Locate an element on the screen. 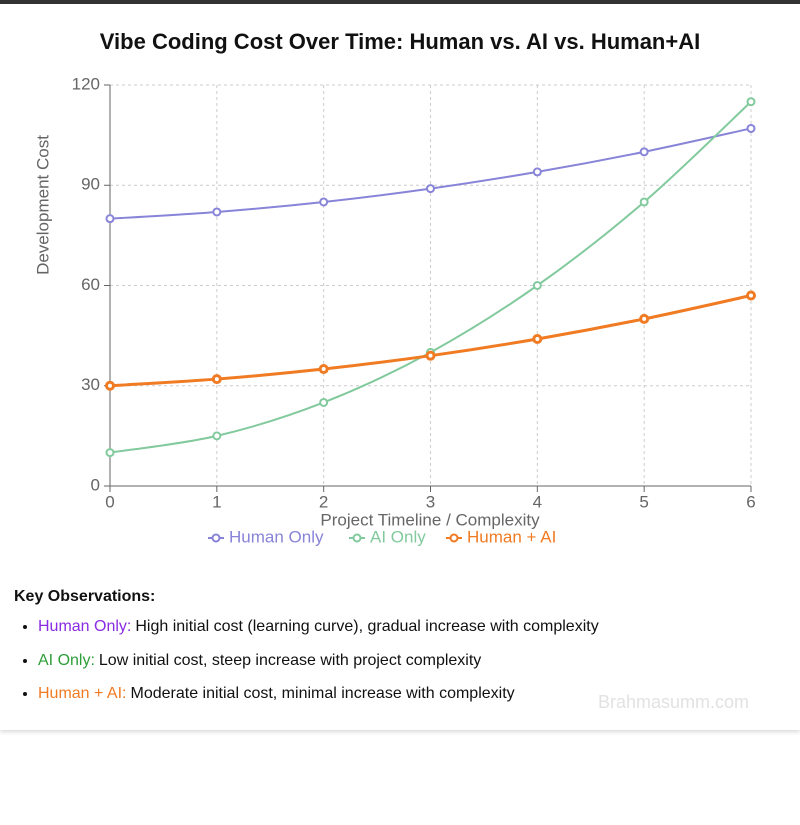  legend-label: Human Only is located at coordinates (276, 536).